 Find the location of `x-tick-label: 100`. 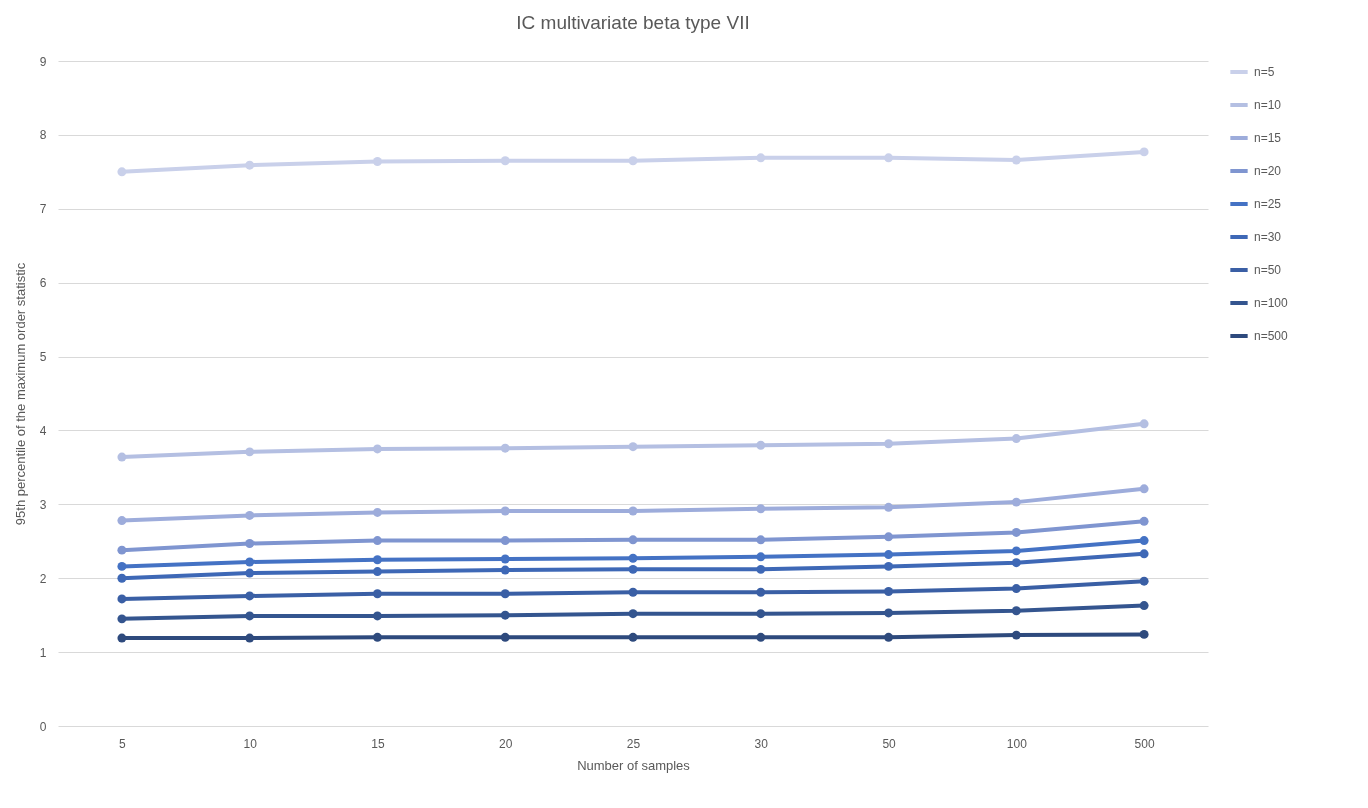

x-tick-label: 100 is located at coordinates (1017, 743).